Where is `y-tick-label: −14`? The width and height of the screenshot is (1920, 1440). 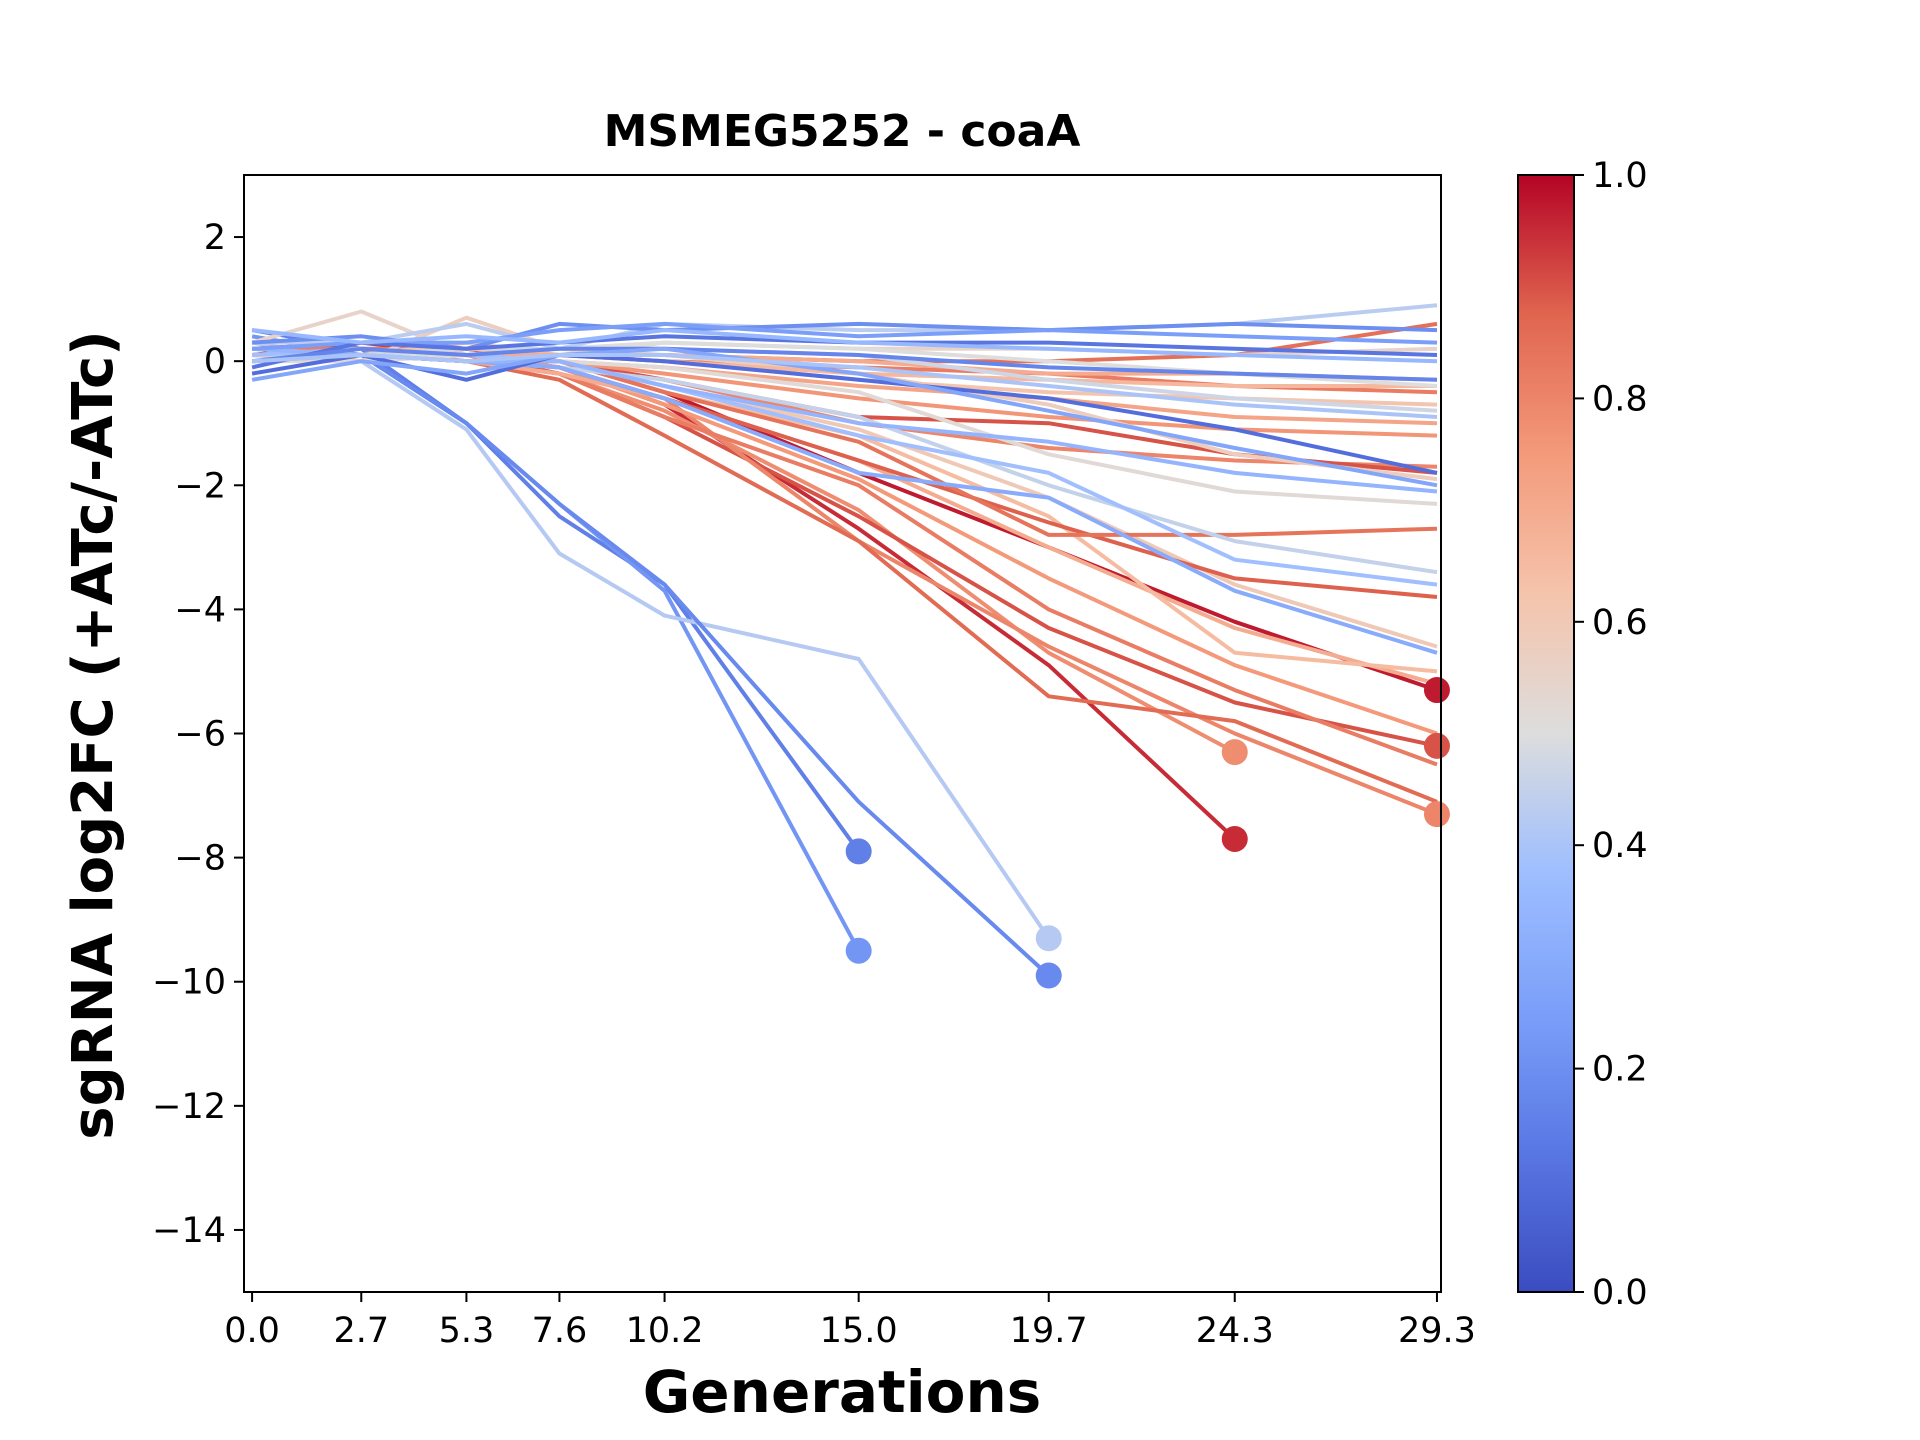
y-tick-label: −14 is located at coordinates (189, 1231).